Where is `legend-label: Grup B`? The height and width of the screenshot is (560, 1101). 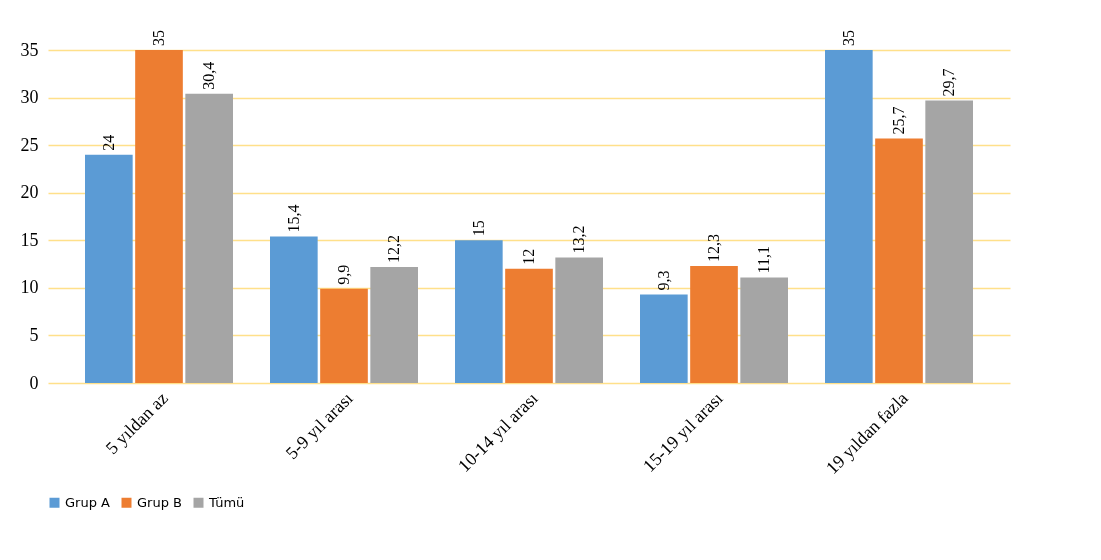 legend-label: Grup B is located at coordinates (159, 502).